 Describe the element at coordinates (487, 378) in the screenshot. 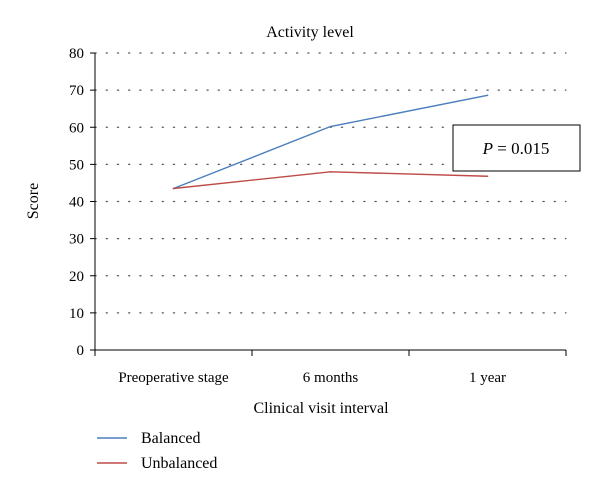

I see `x-tick-label: 1 year` at that location.